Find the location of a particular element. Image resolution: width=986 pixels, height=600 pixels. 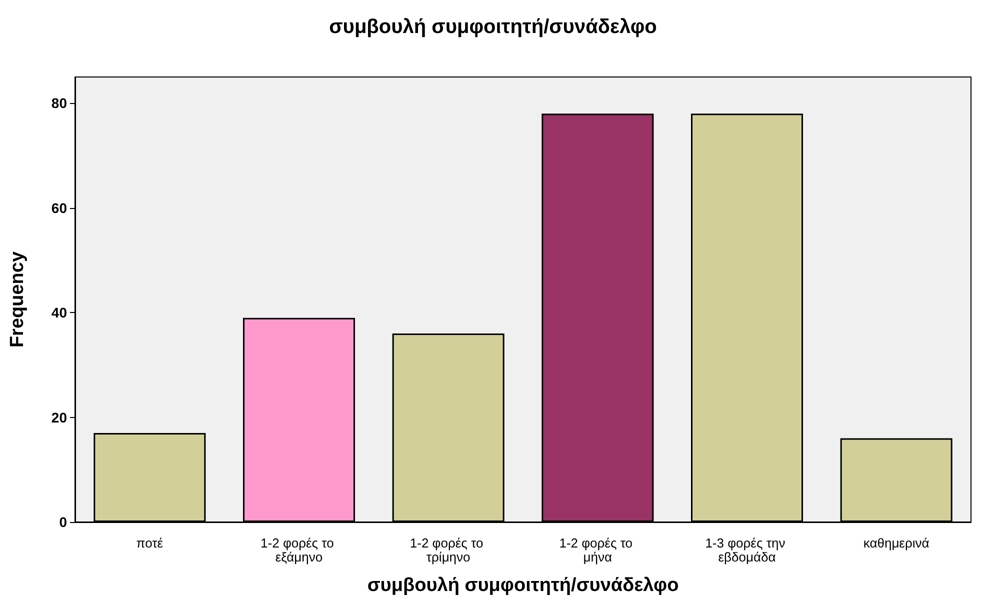

y-tick-label: 80 is located at coordinates (59, 103).